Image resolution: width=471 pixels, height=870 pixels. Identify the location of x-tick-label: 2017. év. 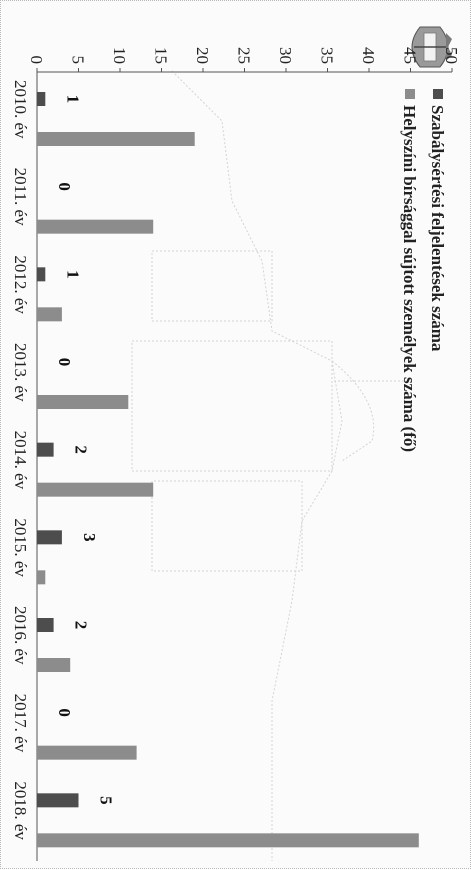
(20, 723).